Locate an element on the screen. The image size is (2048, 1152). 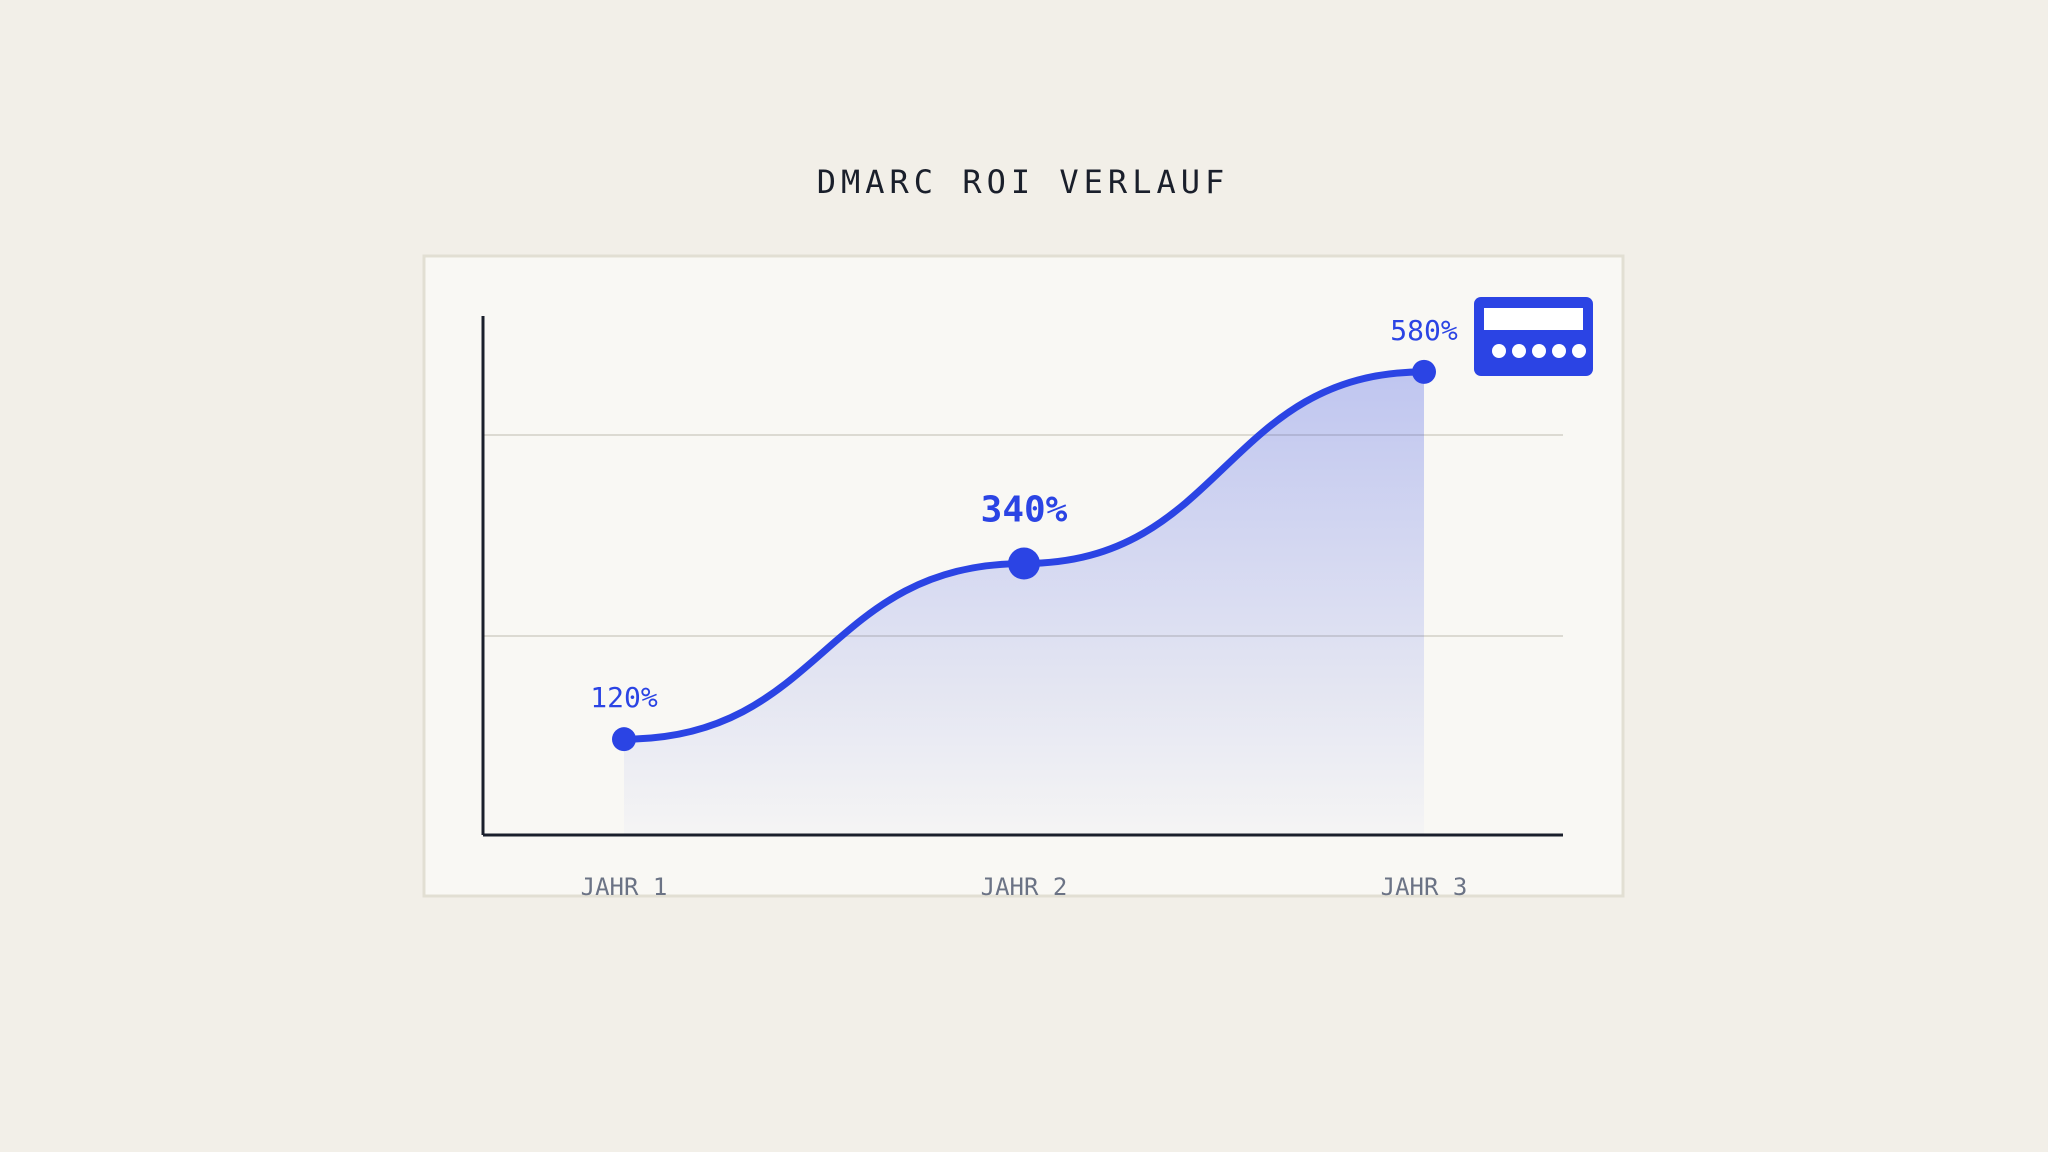
value-label: 340% is located at coordinates (1024, 510).